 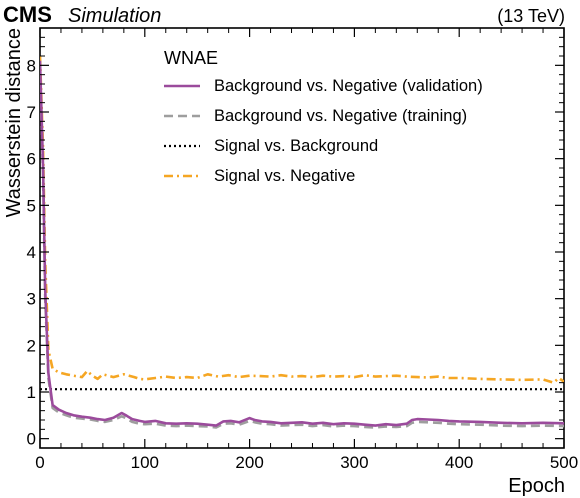 I want to click on energy-label: (13 TeV), so click(x=531, y=16).